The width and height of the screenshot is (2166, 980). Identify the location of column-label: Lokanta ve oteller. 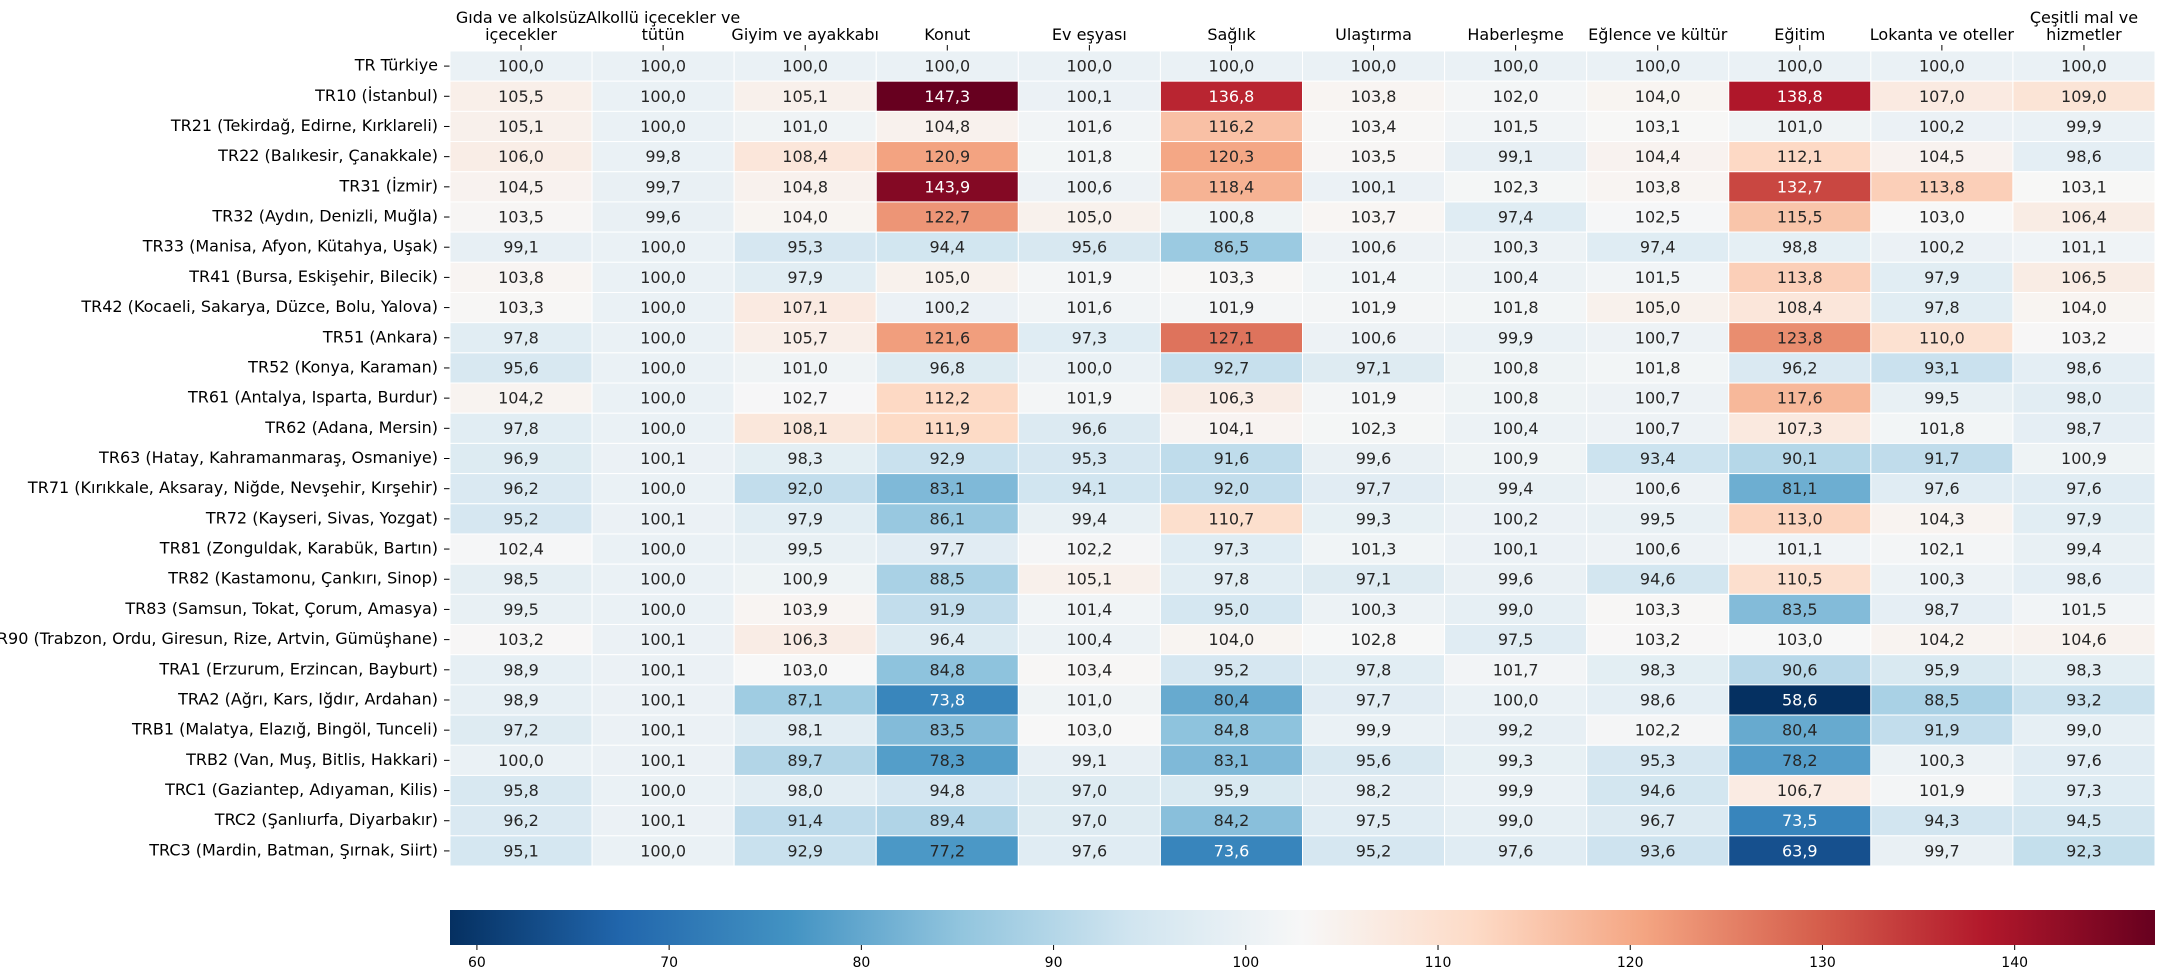
(1941, 34).